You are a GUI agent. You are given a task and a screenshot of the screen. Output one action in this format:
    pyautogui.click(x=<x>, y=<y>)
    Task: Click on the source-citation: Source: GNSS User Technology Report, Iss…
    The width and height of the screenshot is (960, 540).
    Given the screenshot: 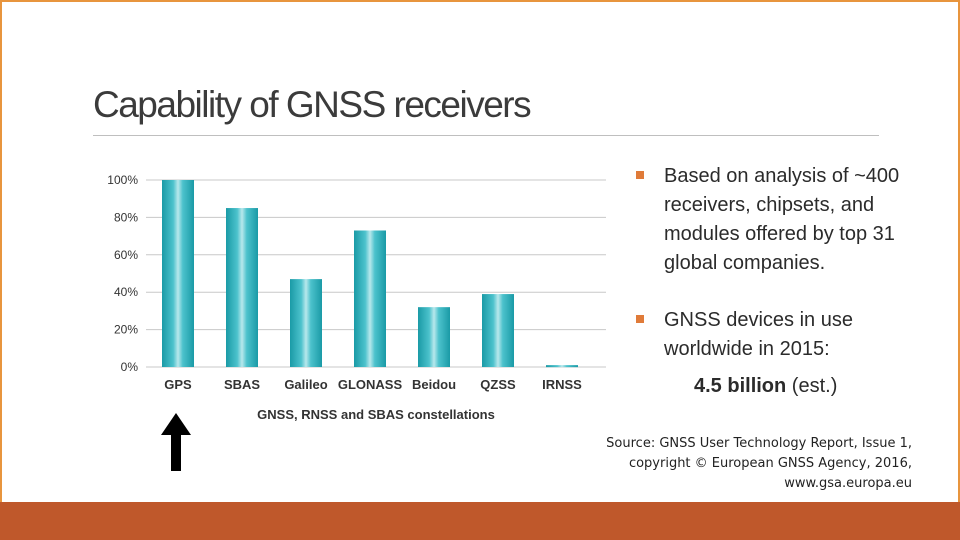 What is the action you would take?
    pyautogui.click(x=747, y=464)
    